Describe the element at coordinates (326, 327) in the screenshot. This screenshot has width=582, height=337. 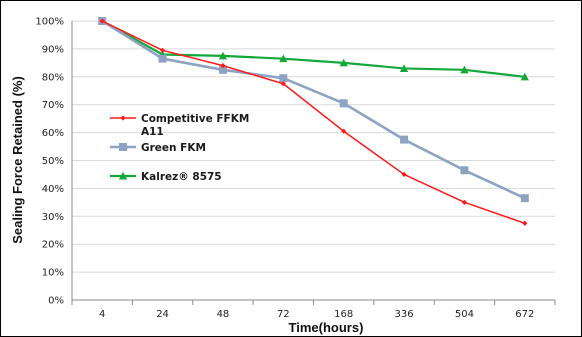
I see `x-axis-title: Time(hours)` at that location.